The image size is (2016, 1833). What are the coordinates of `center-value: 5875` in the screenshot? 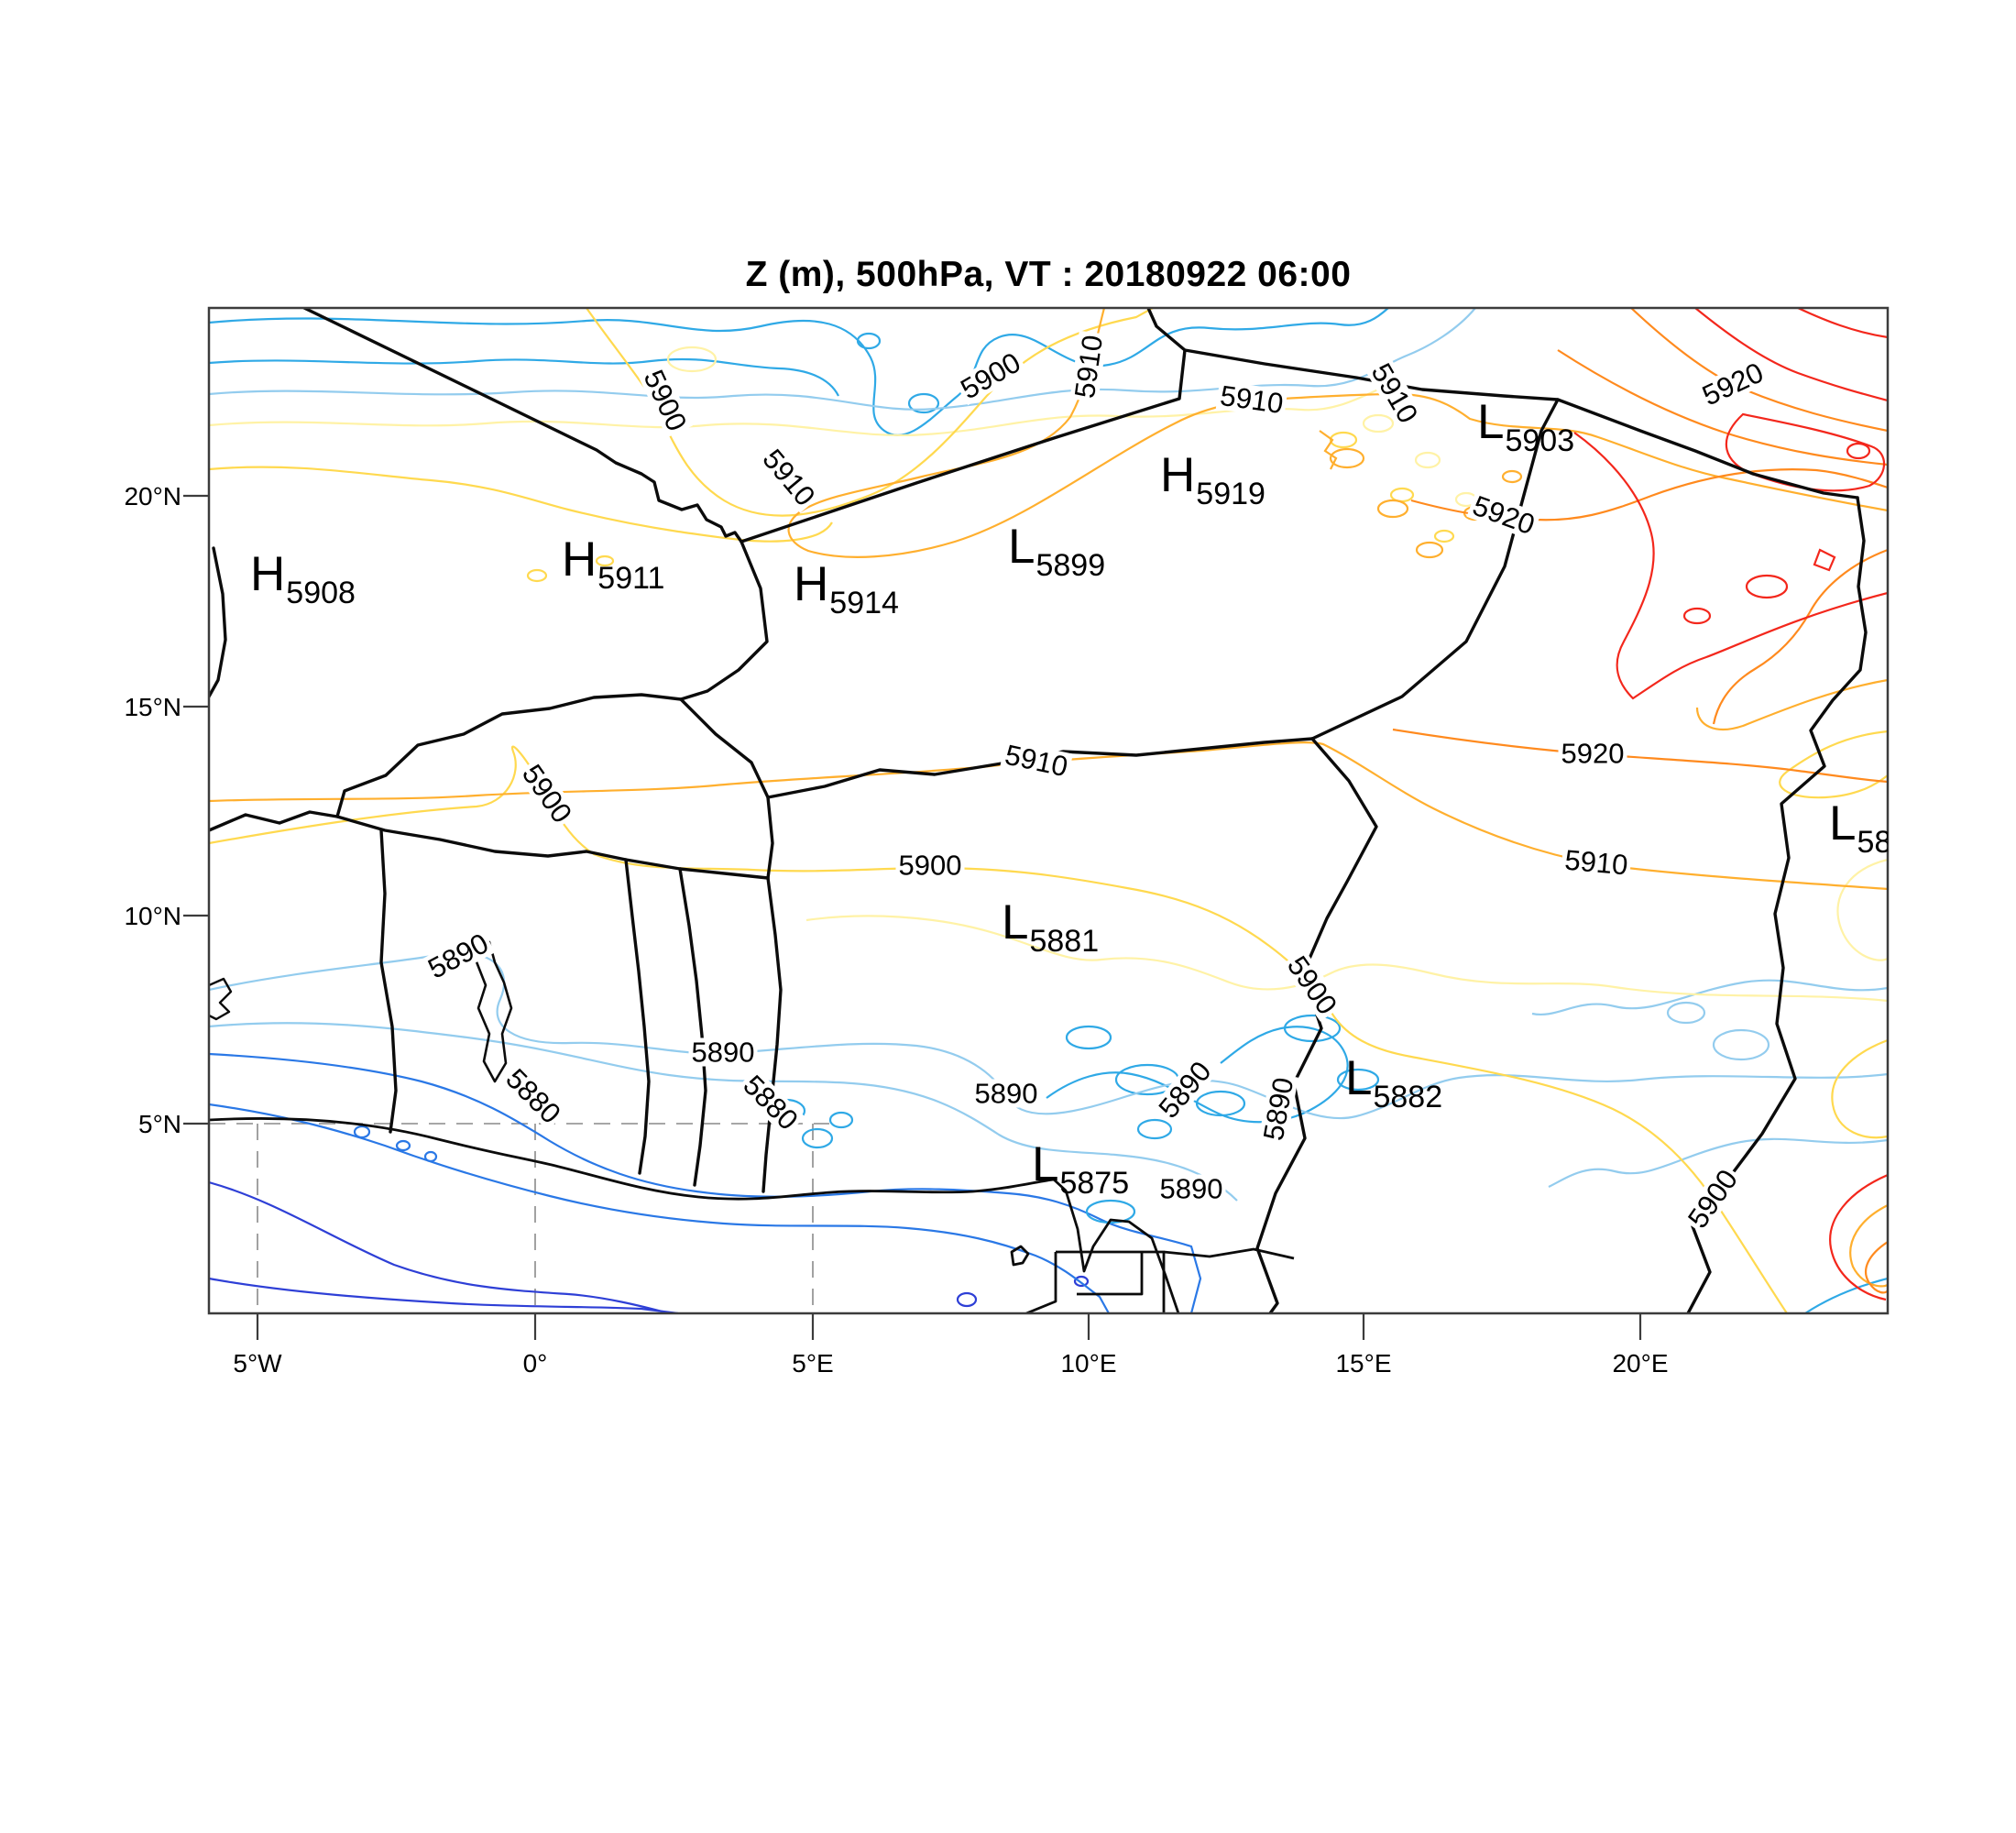 It's located at (1094, 1183).